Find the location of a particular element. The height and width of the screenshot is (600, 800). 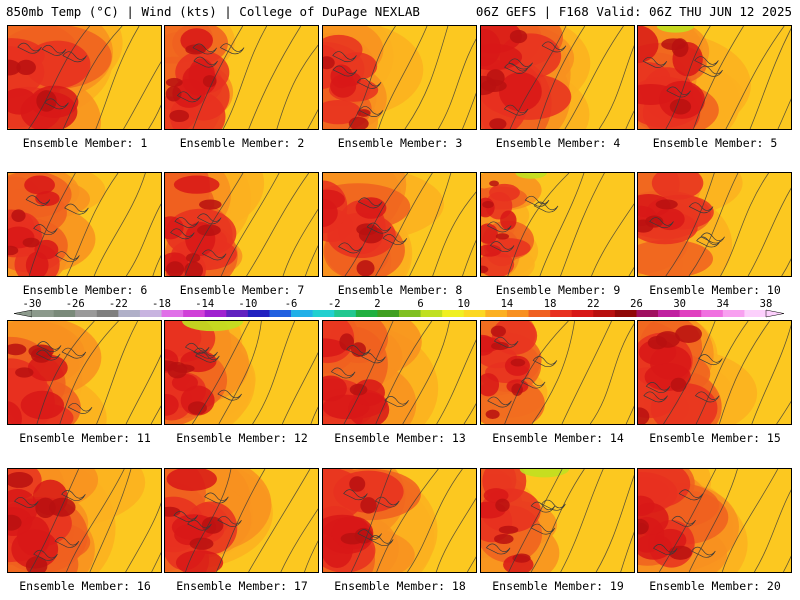

ensemble-member-label: Ensemble Member: 9 is located at coordinates (558, 290).